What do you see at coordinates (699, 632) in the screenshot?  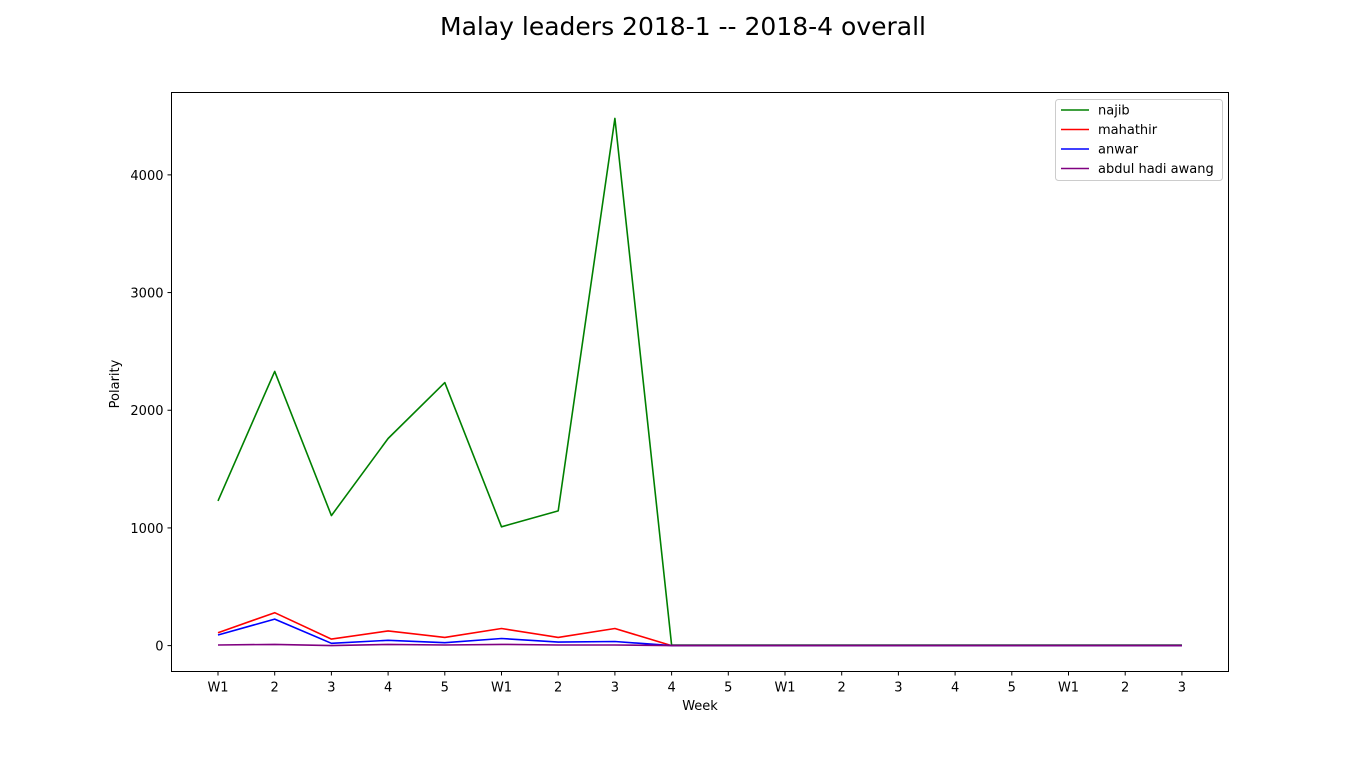 I see `series-line-anwar` at bounding box center [699, 632].